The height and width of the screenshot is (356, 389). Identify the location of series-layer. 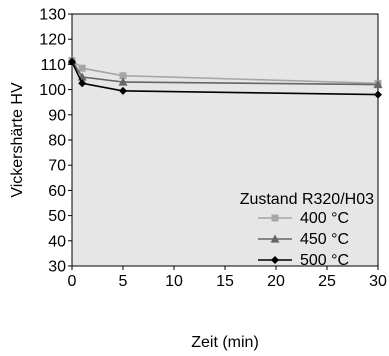
(225, 77).